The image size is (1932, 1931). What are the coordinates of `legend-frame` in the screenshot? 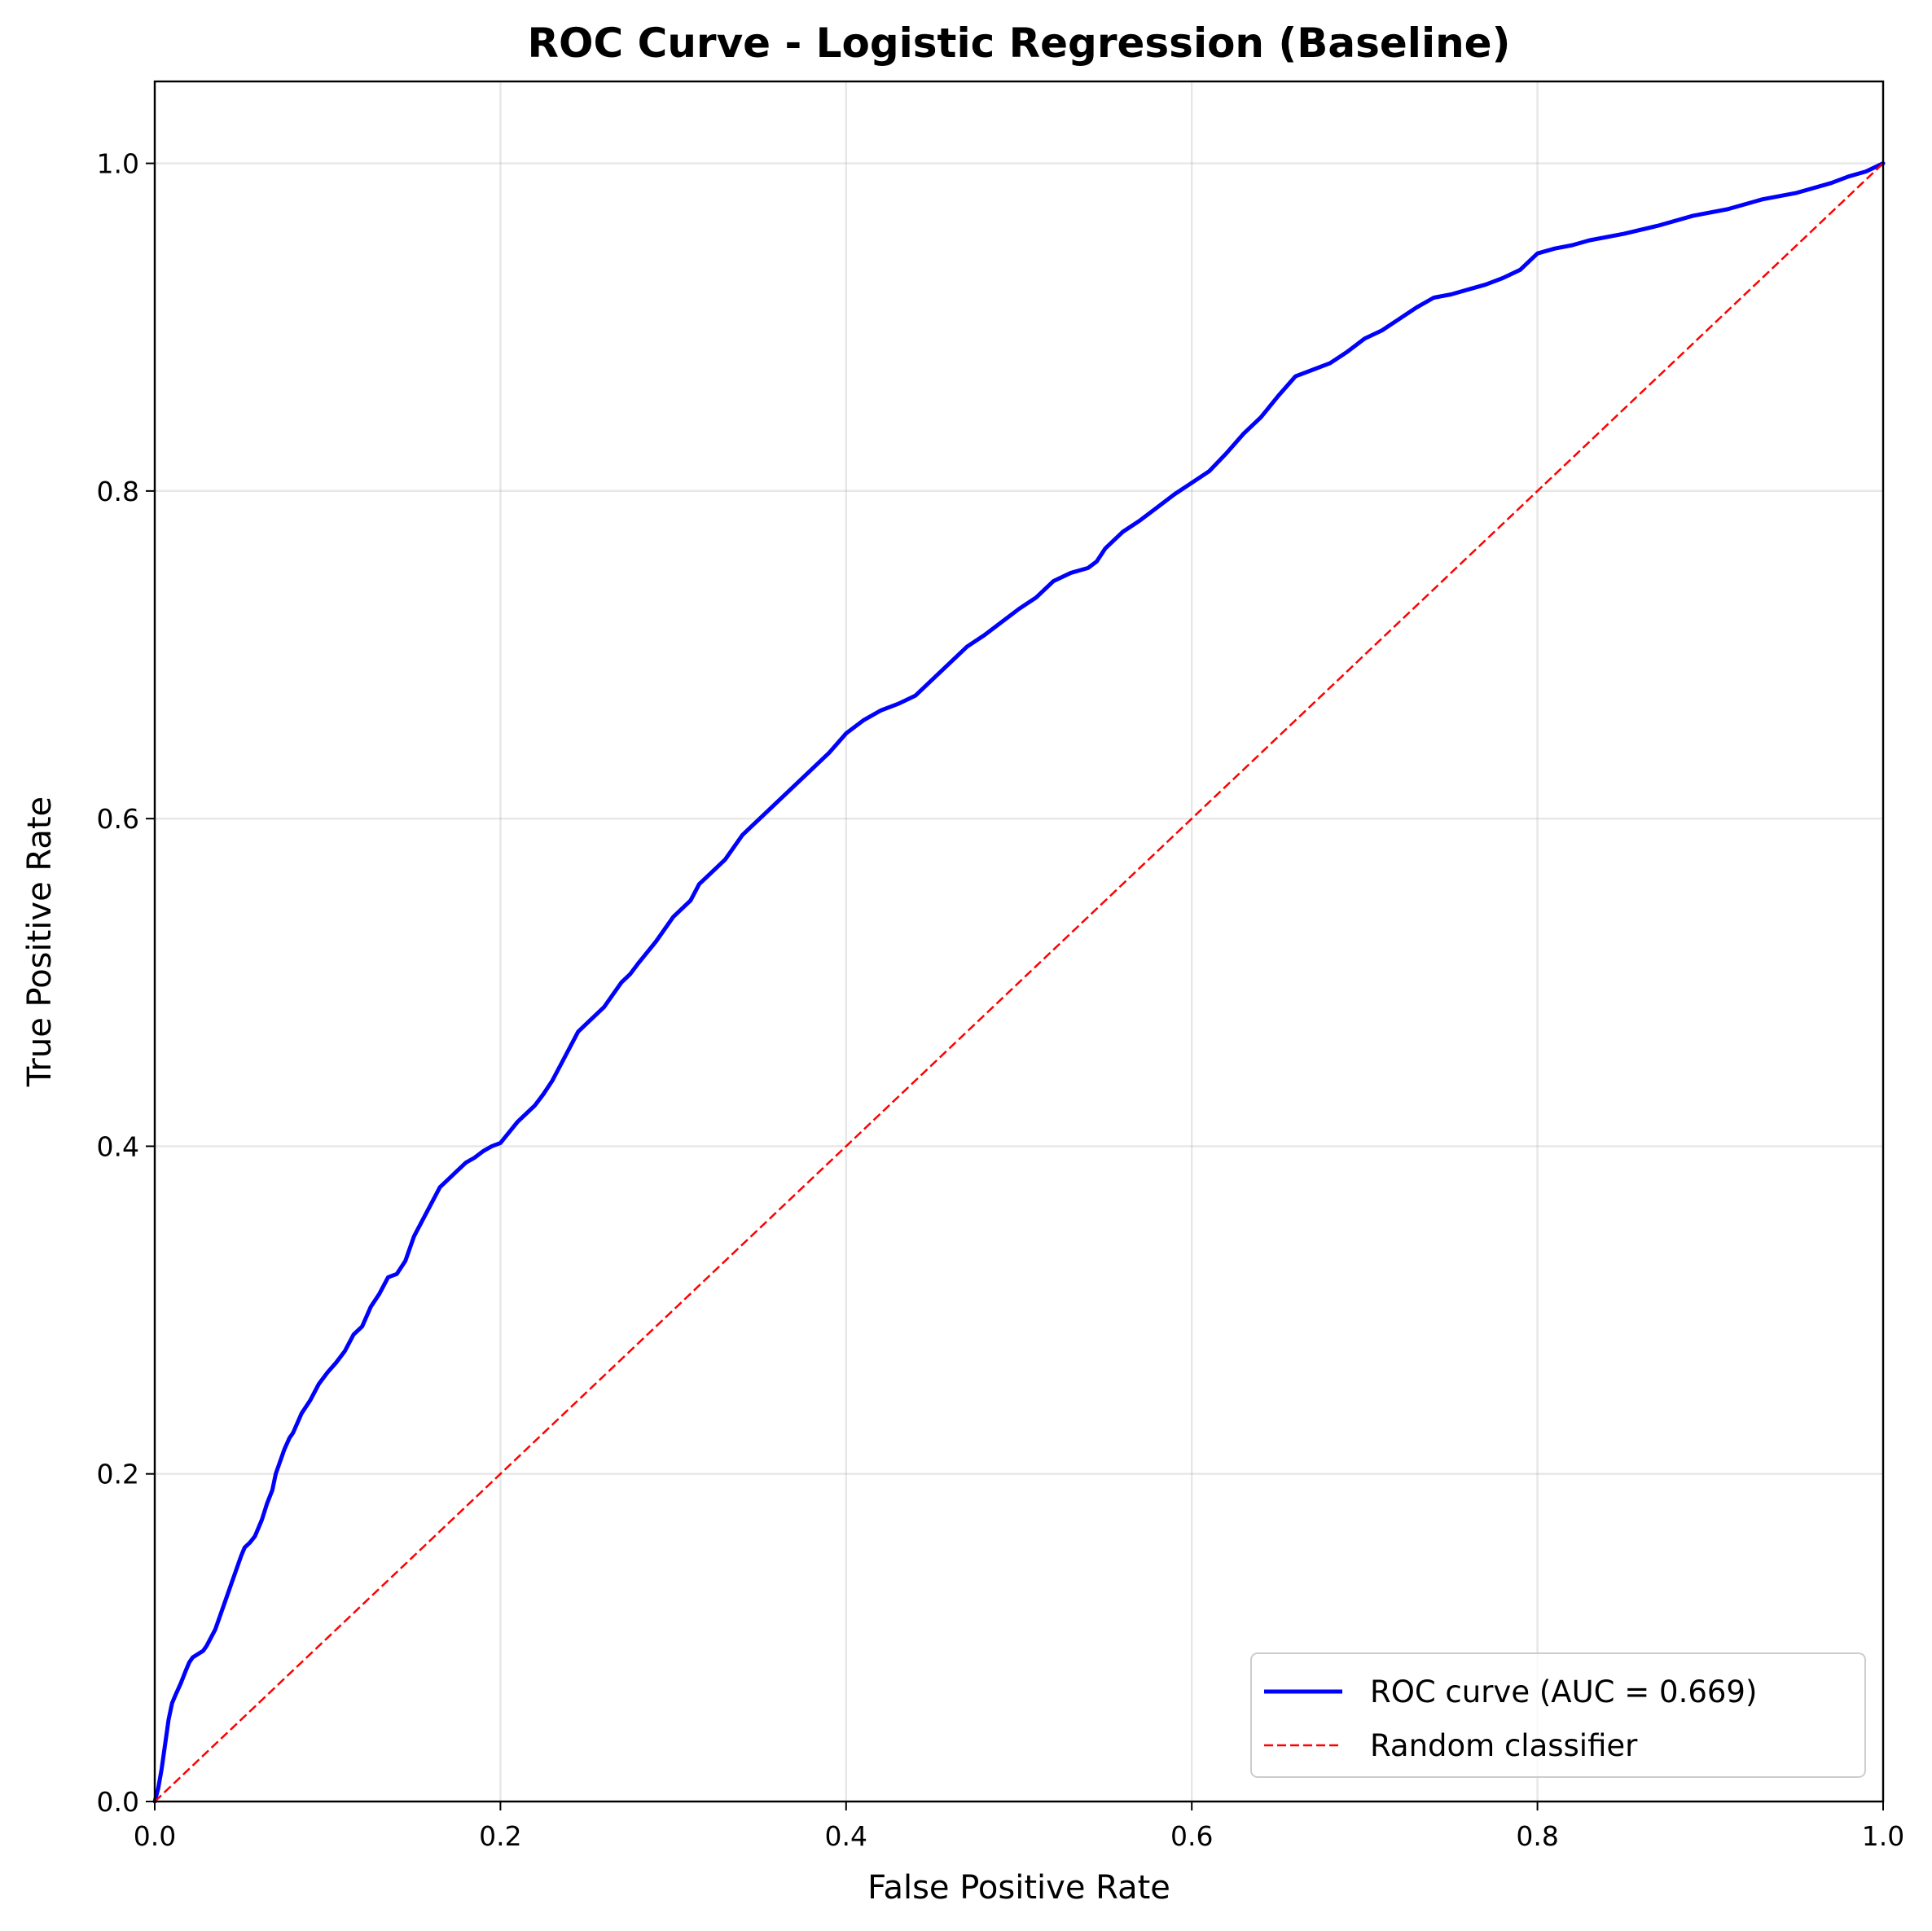 It's located at (1558, 1715).